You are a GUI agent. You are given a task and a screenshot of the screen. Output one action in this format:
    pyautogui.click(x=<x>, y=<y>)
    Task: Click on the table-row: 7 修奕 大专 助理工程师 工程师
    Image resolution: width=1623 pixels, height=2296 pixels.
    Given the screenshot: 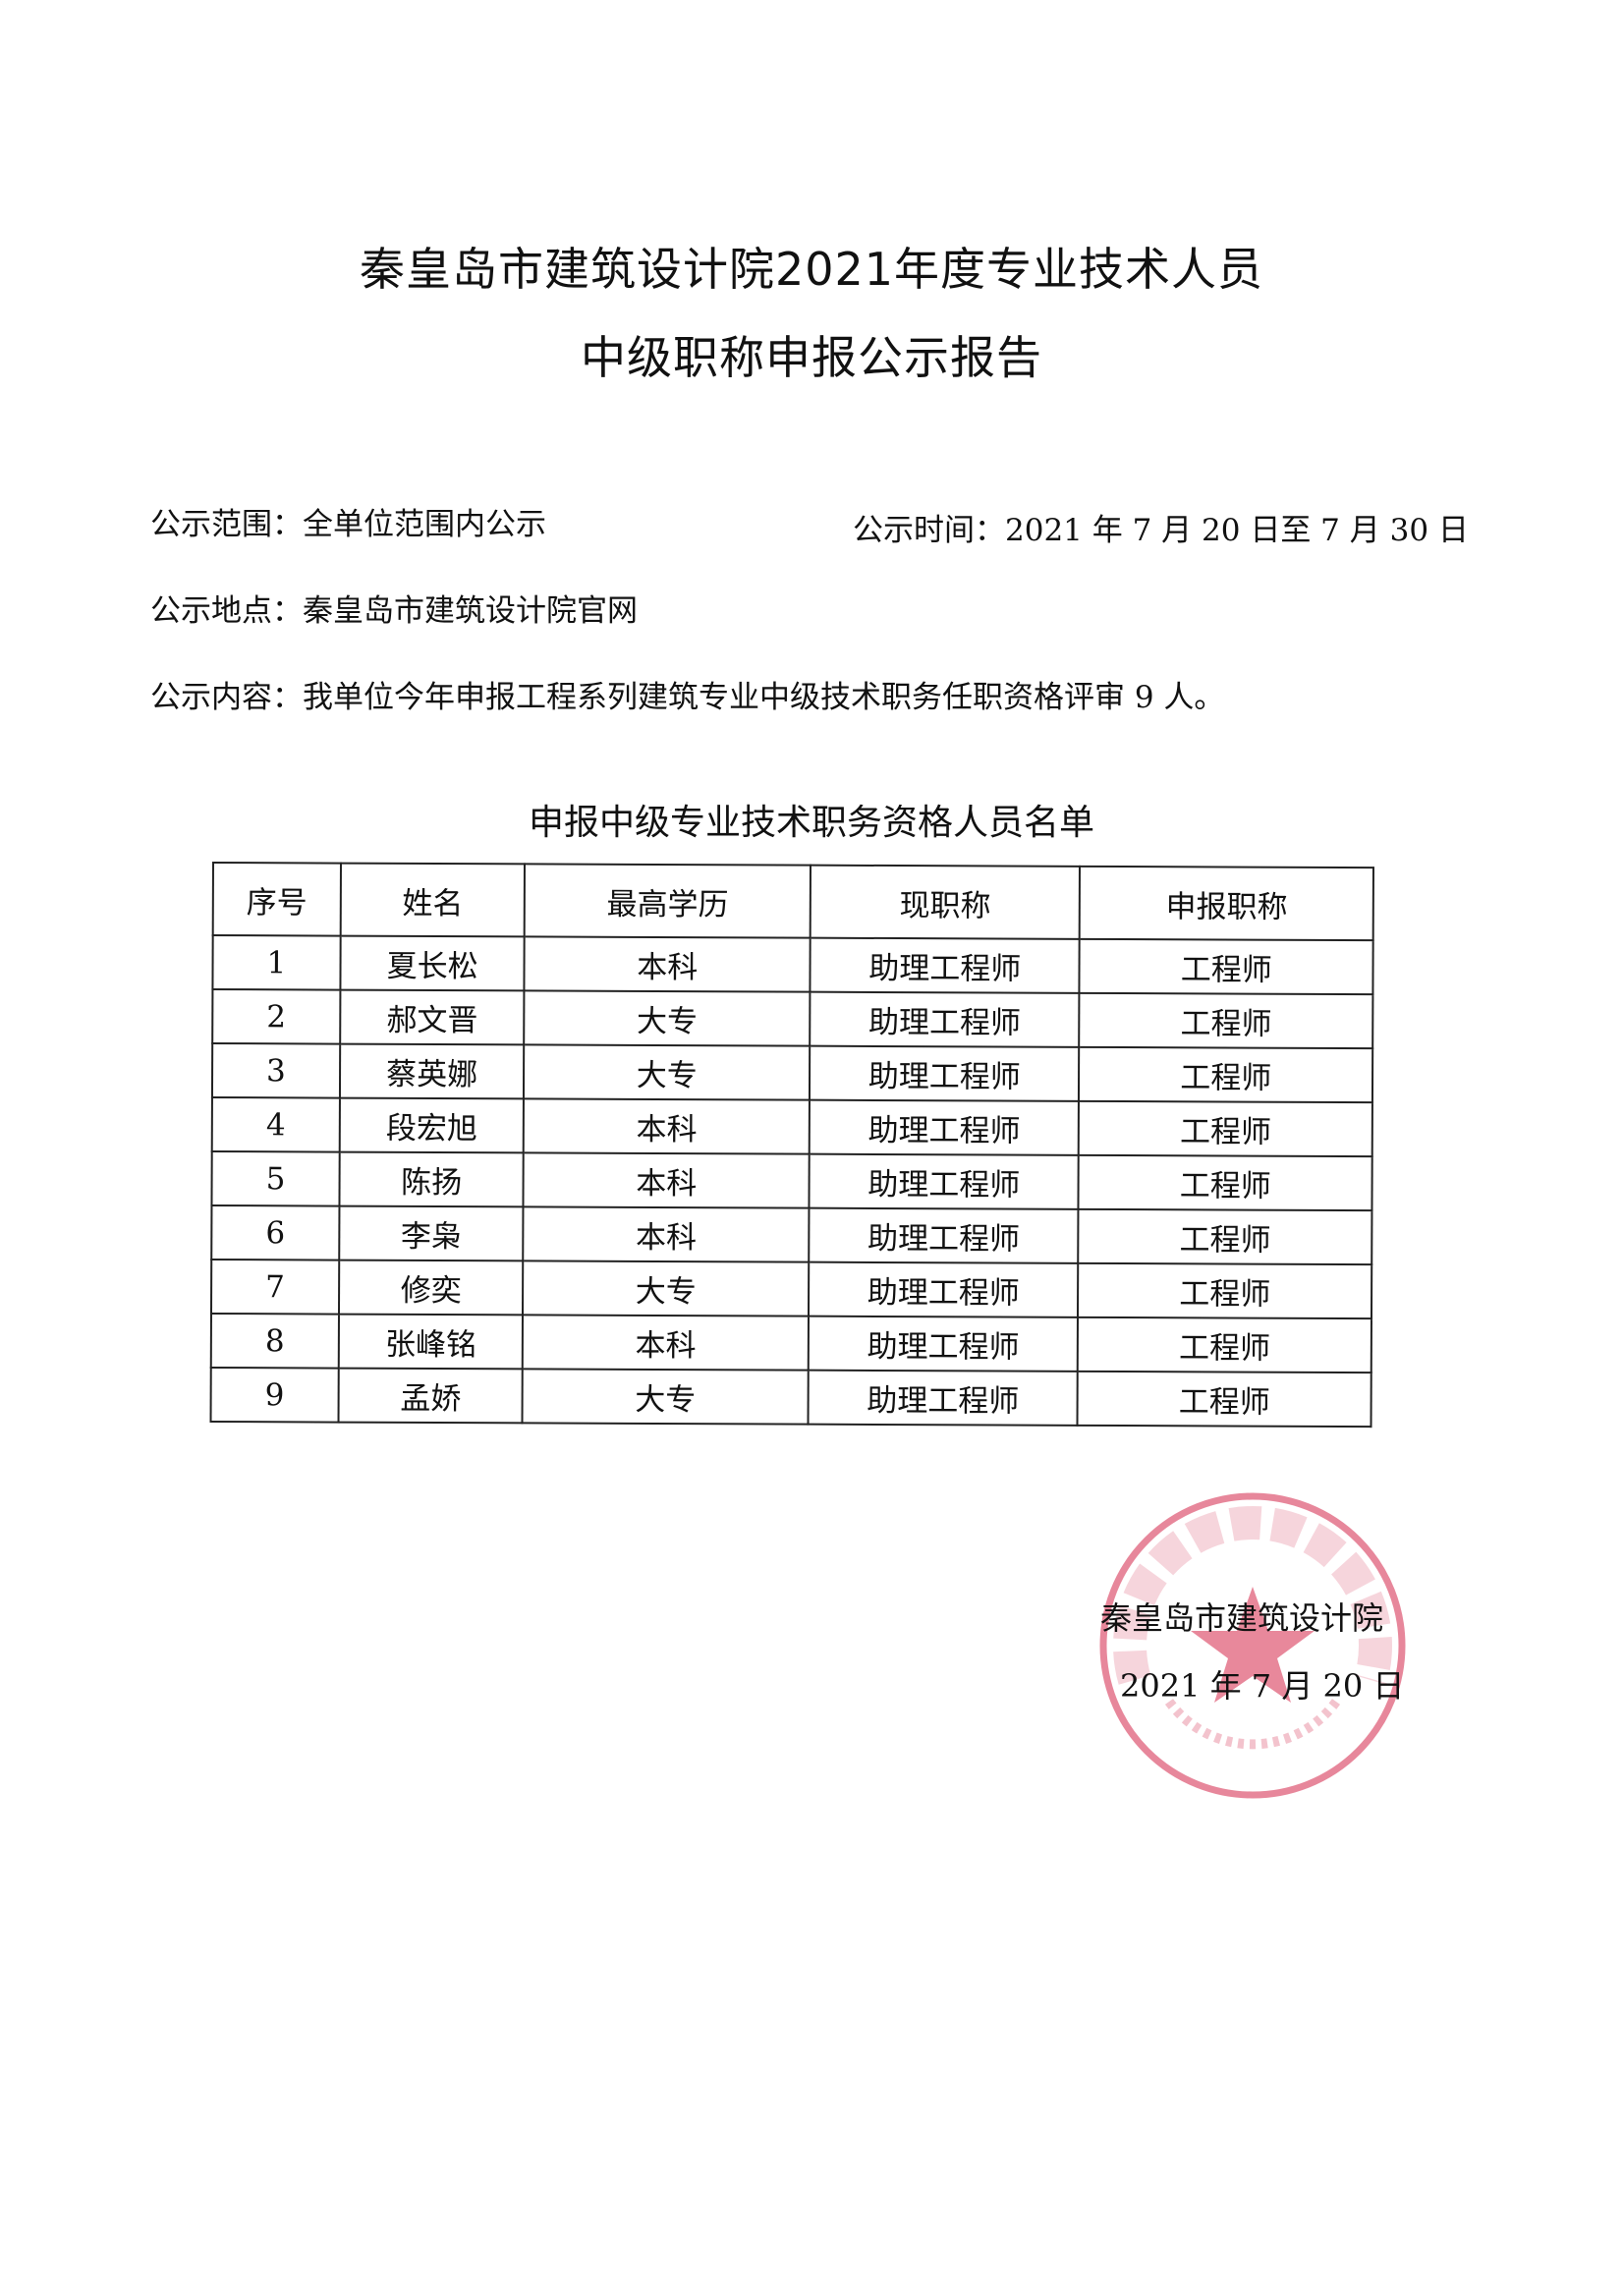 What is the action you would take?
    pyautogui.click(x=791, y=1289)
    